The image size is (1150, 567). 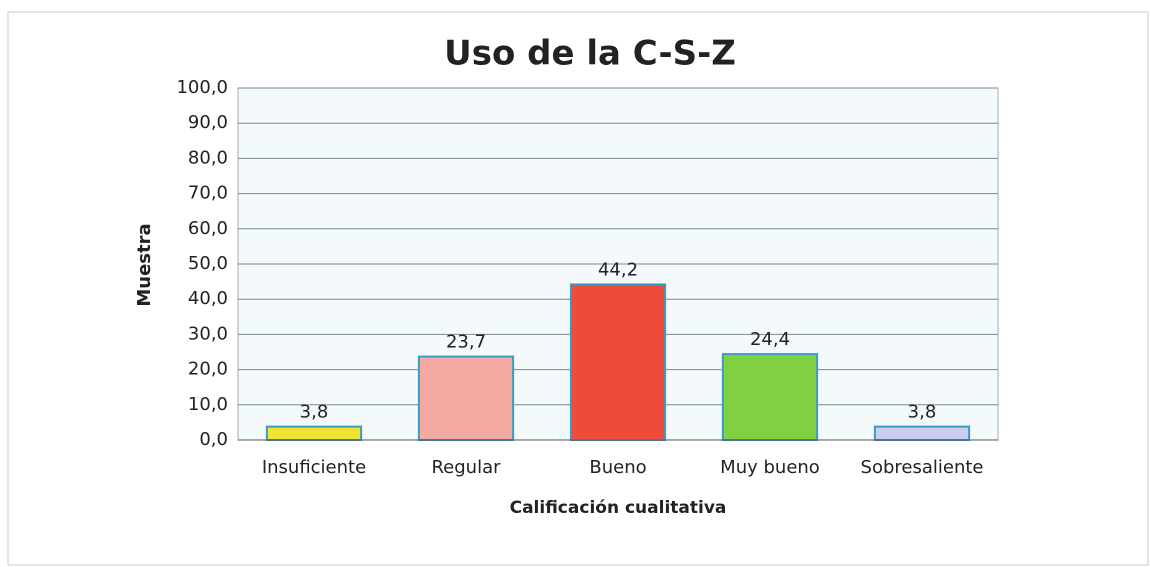 What do you see at coordinates (208, 263) in the screenshot?
I see `y-tick-label: 50,0` at bounding box center [208, 263].